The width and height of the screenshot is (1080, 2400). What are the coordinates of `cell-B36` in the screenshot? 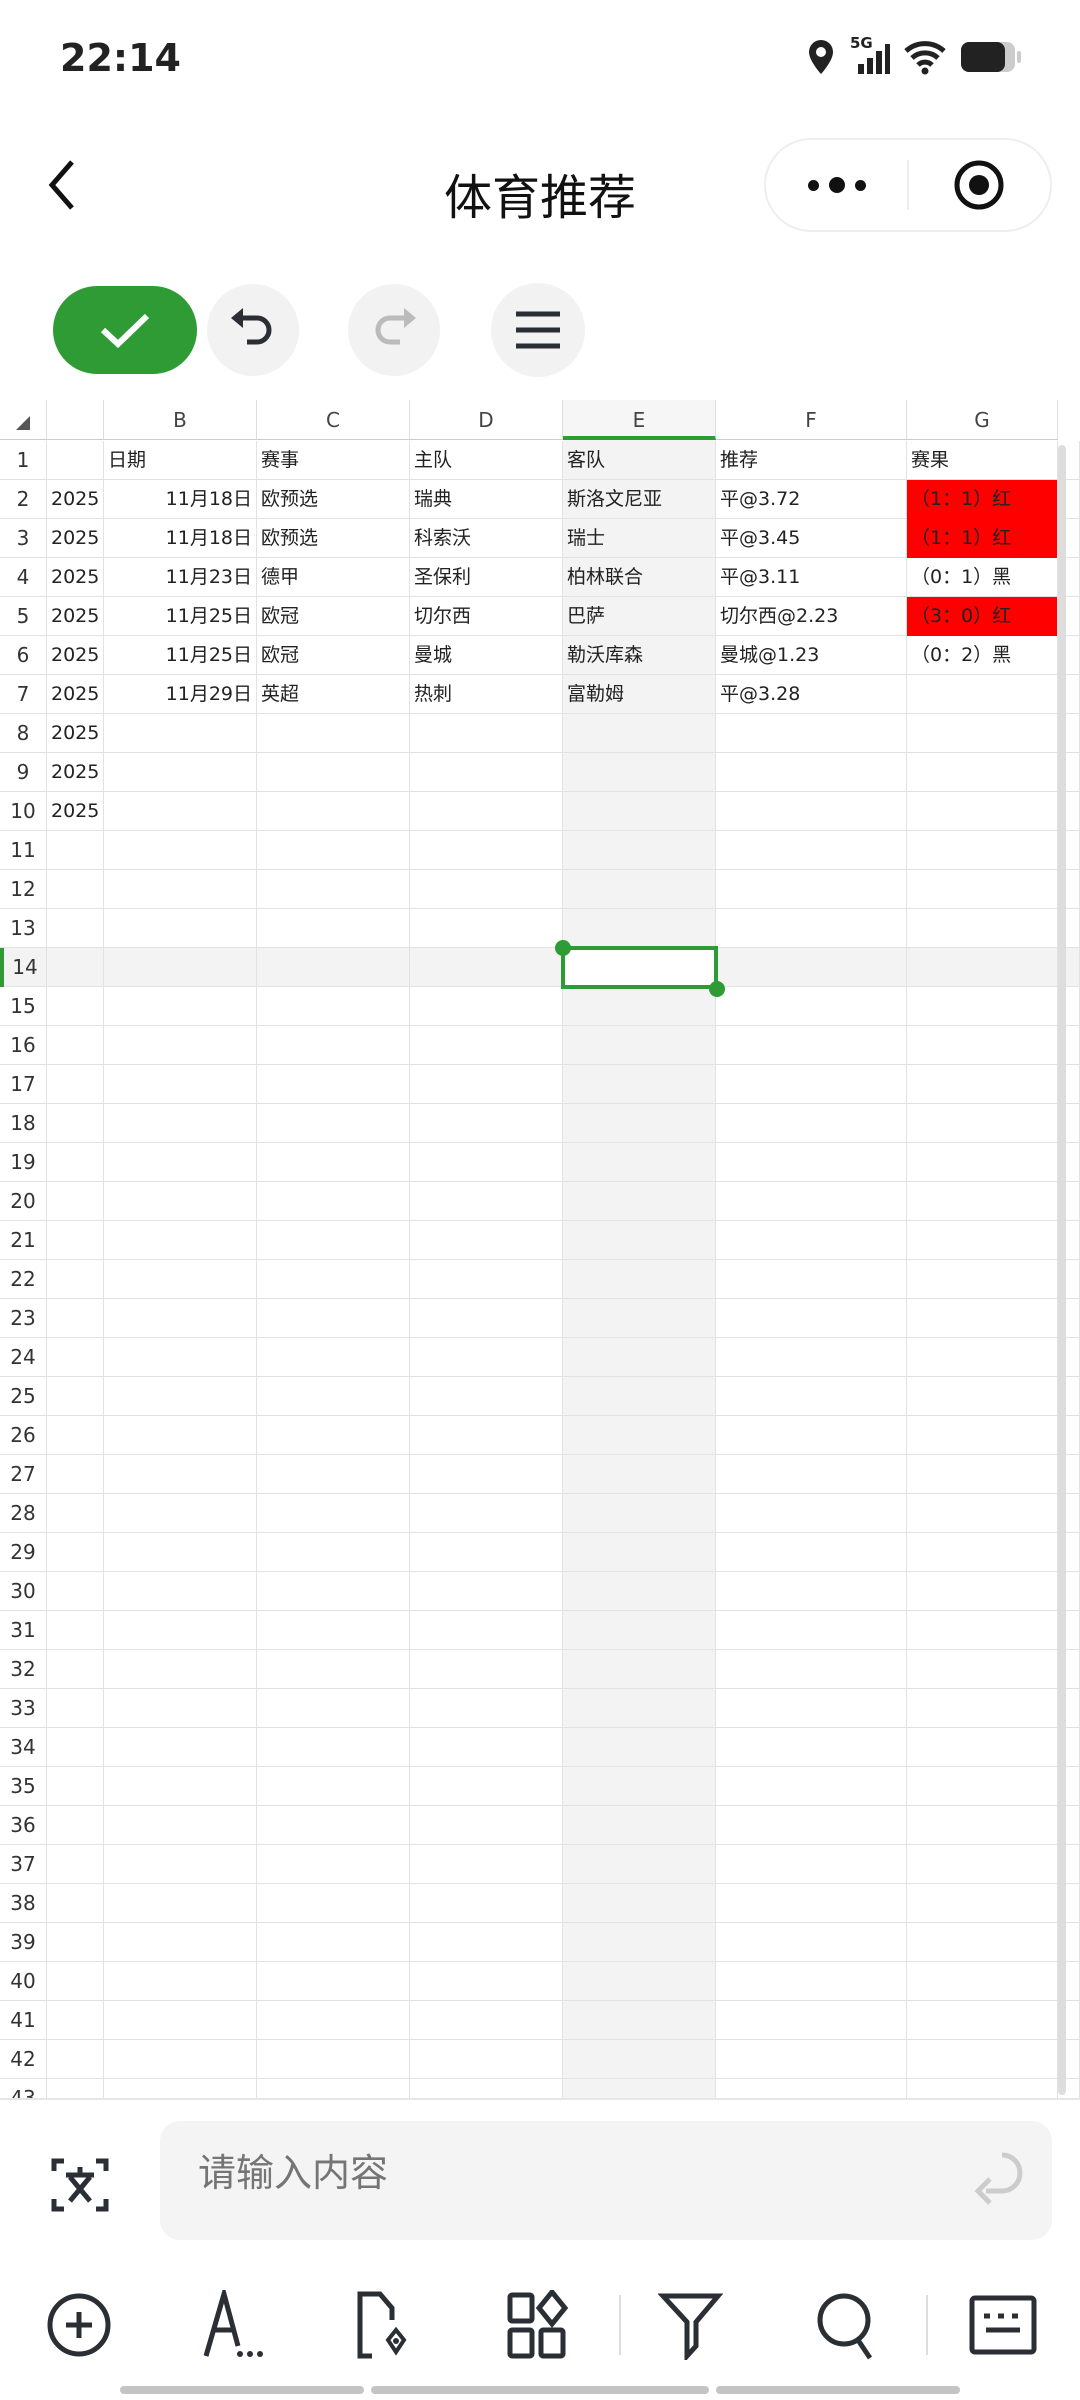 It's located at (180, 1825).